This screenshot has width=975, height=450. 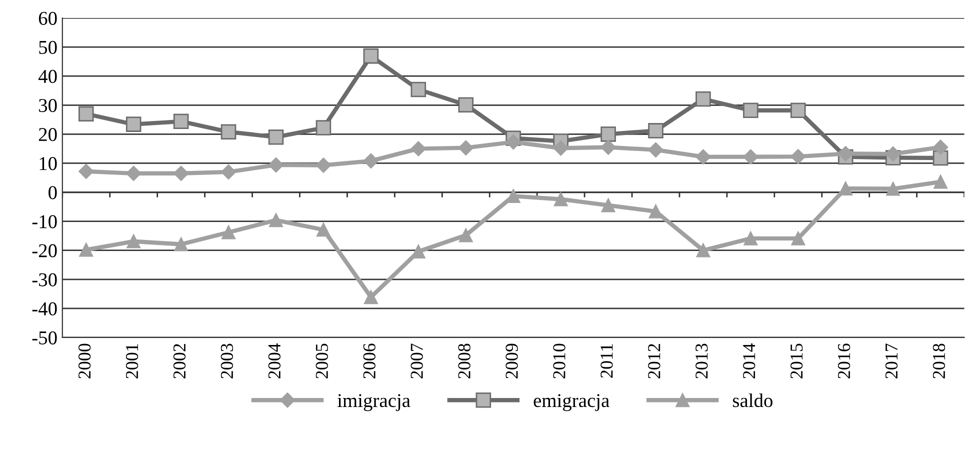 What do you see at coordinates (44, 309) in the screenshot?
I see `y-tick-label: -40` at bounding box center [44, 309].